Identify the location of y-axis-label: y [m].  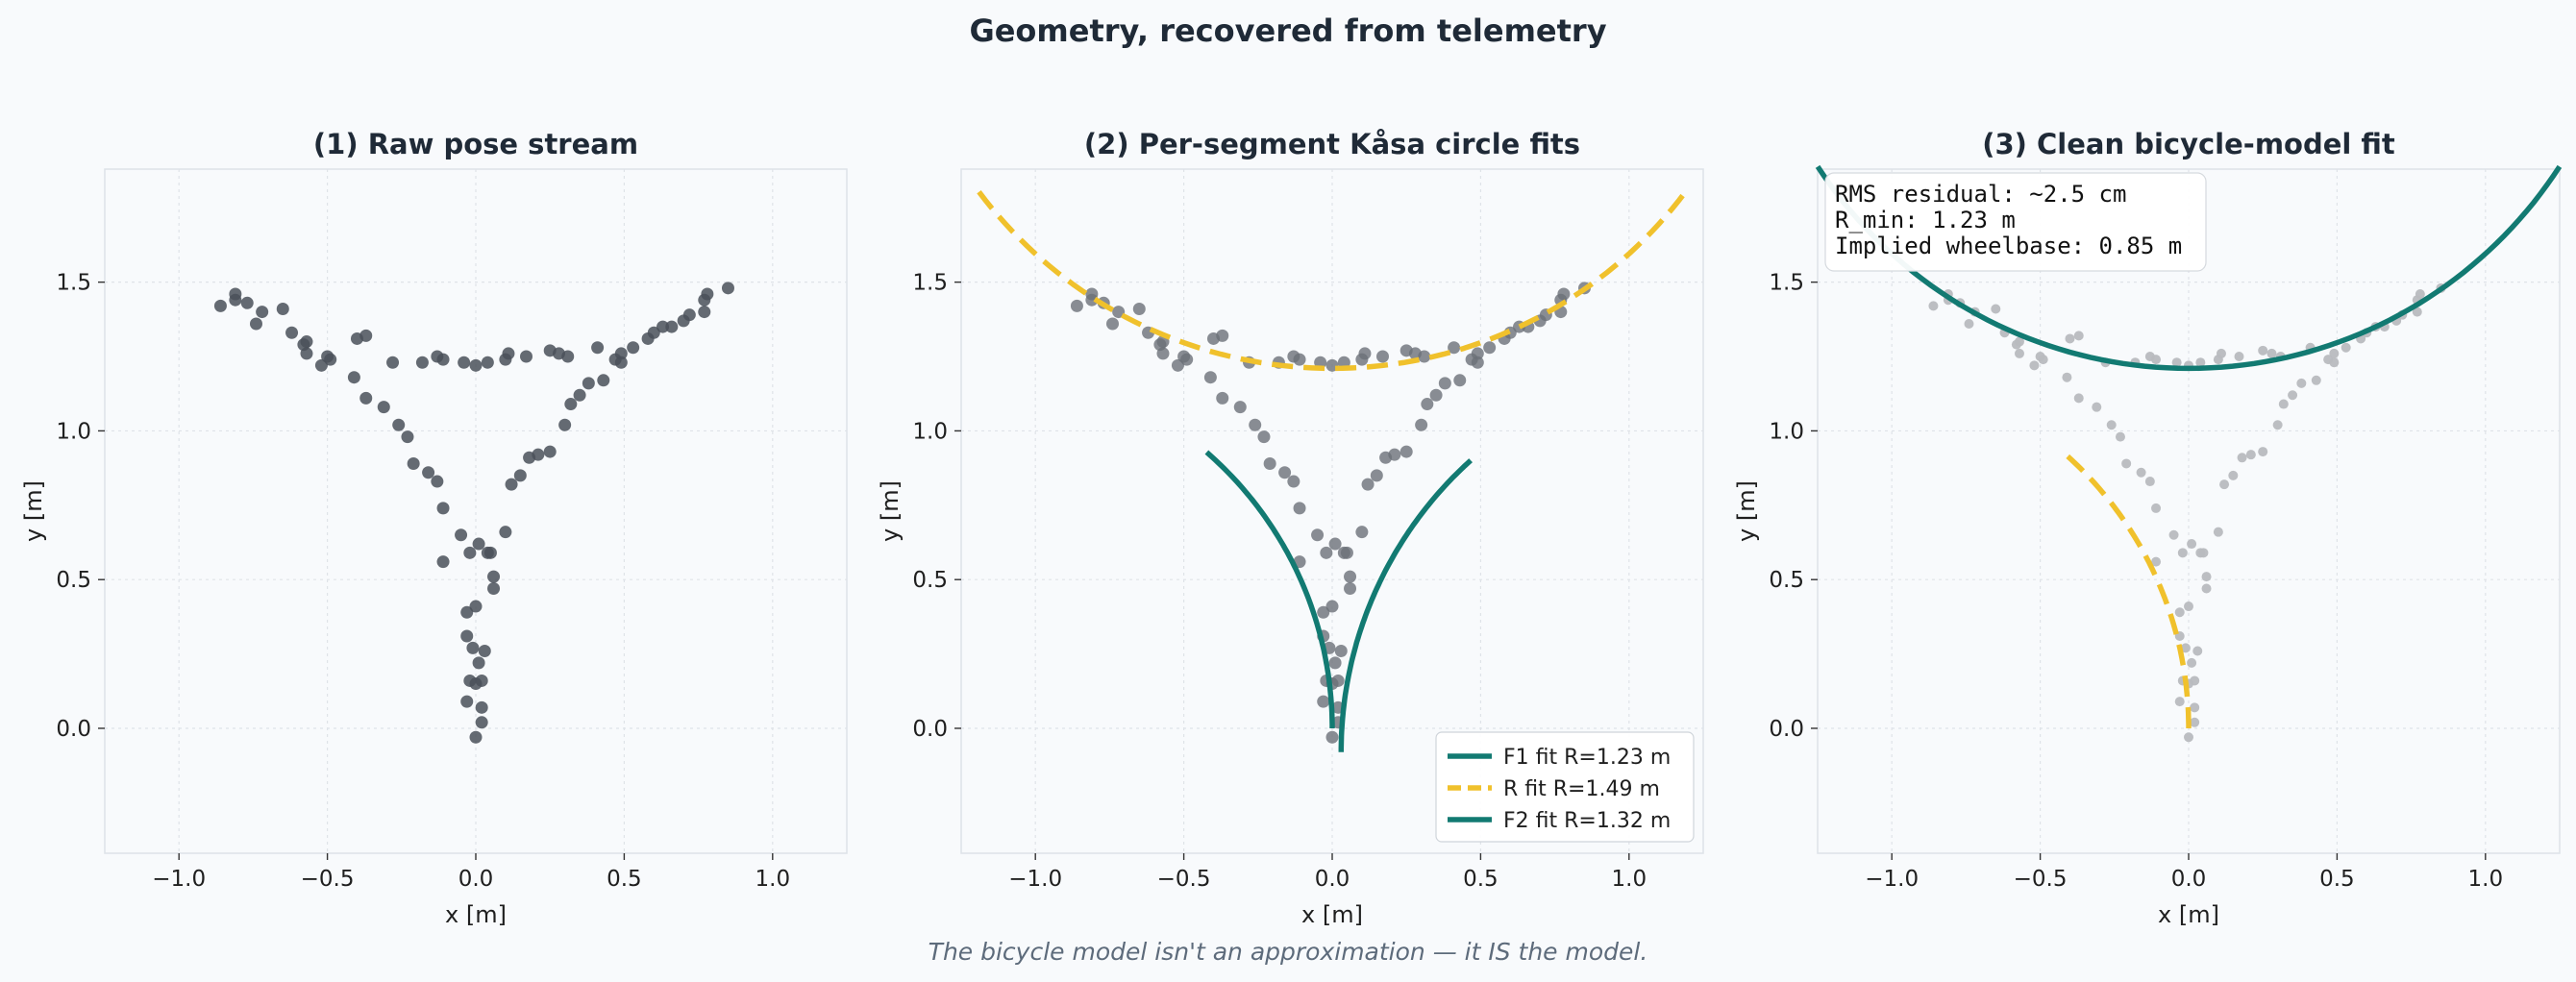
(891, 511).